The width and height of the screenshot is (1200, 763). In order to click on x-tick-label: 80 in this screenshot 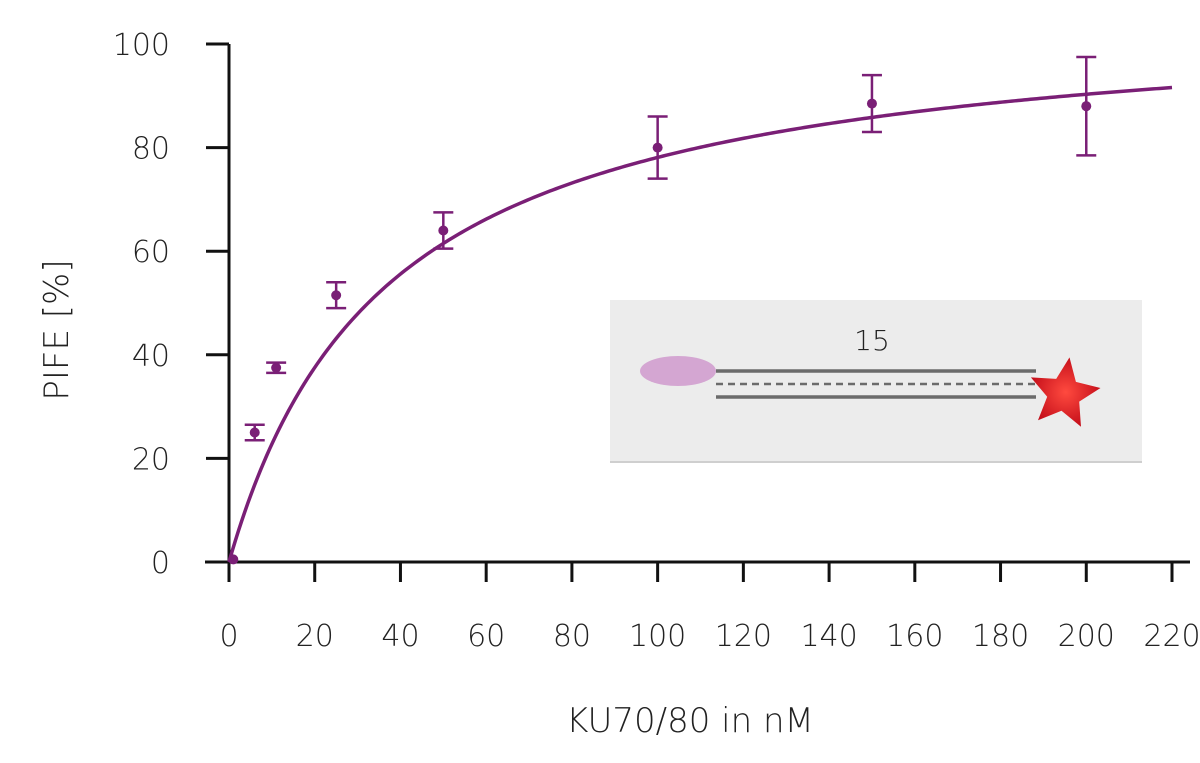, I will do `click(572, 636)`.